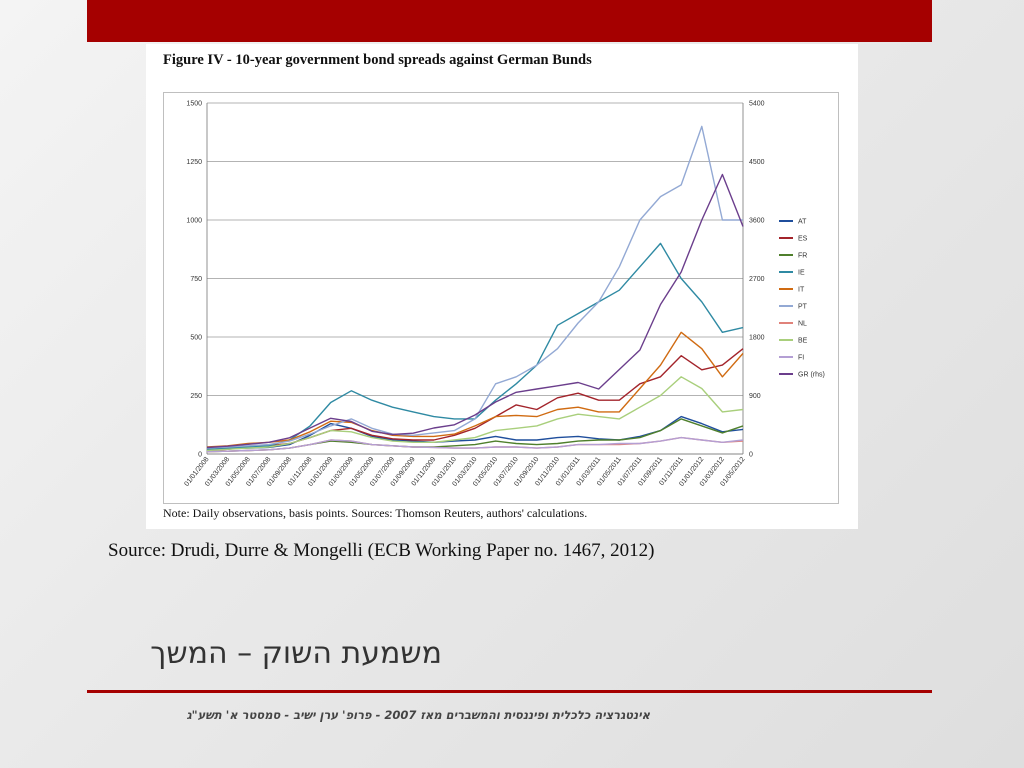 The width and height of the screenshot is (1024, 768). I want to click on y2-tick-label: 5400, so click(757, 104).